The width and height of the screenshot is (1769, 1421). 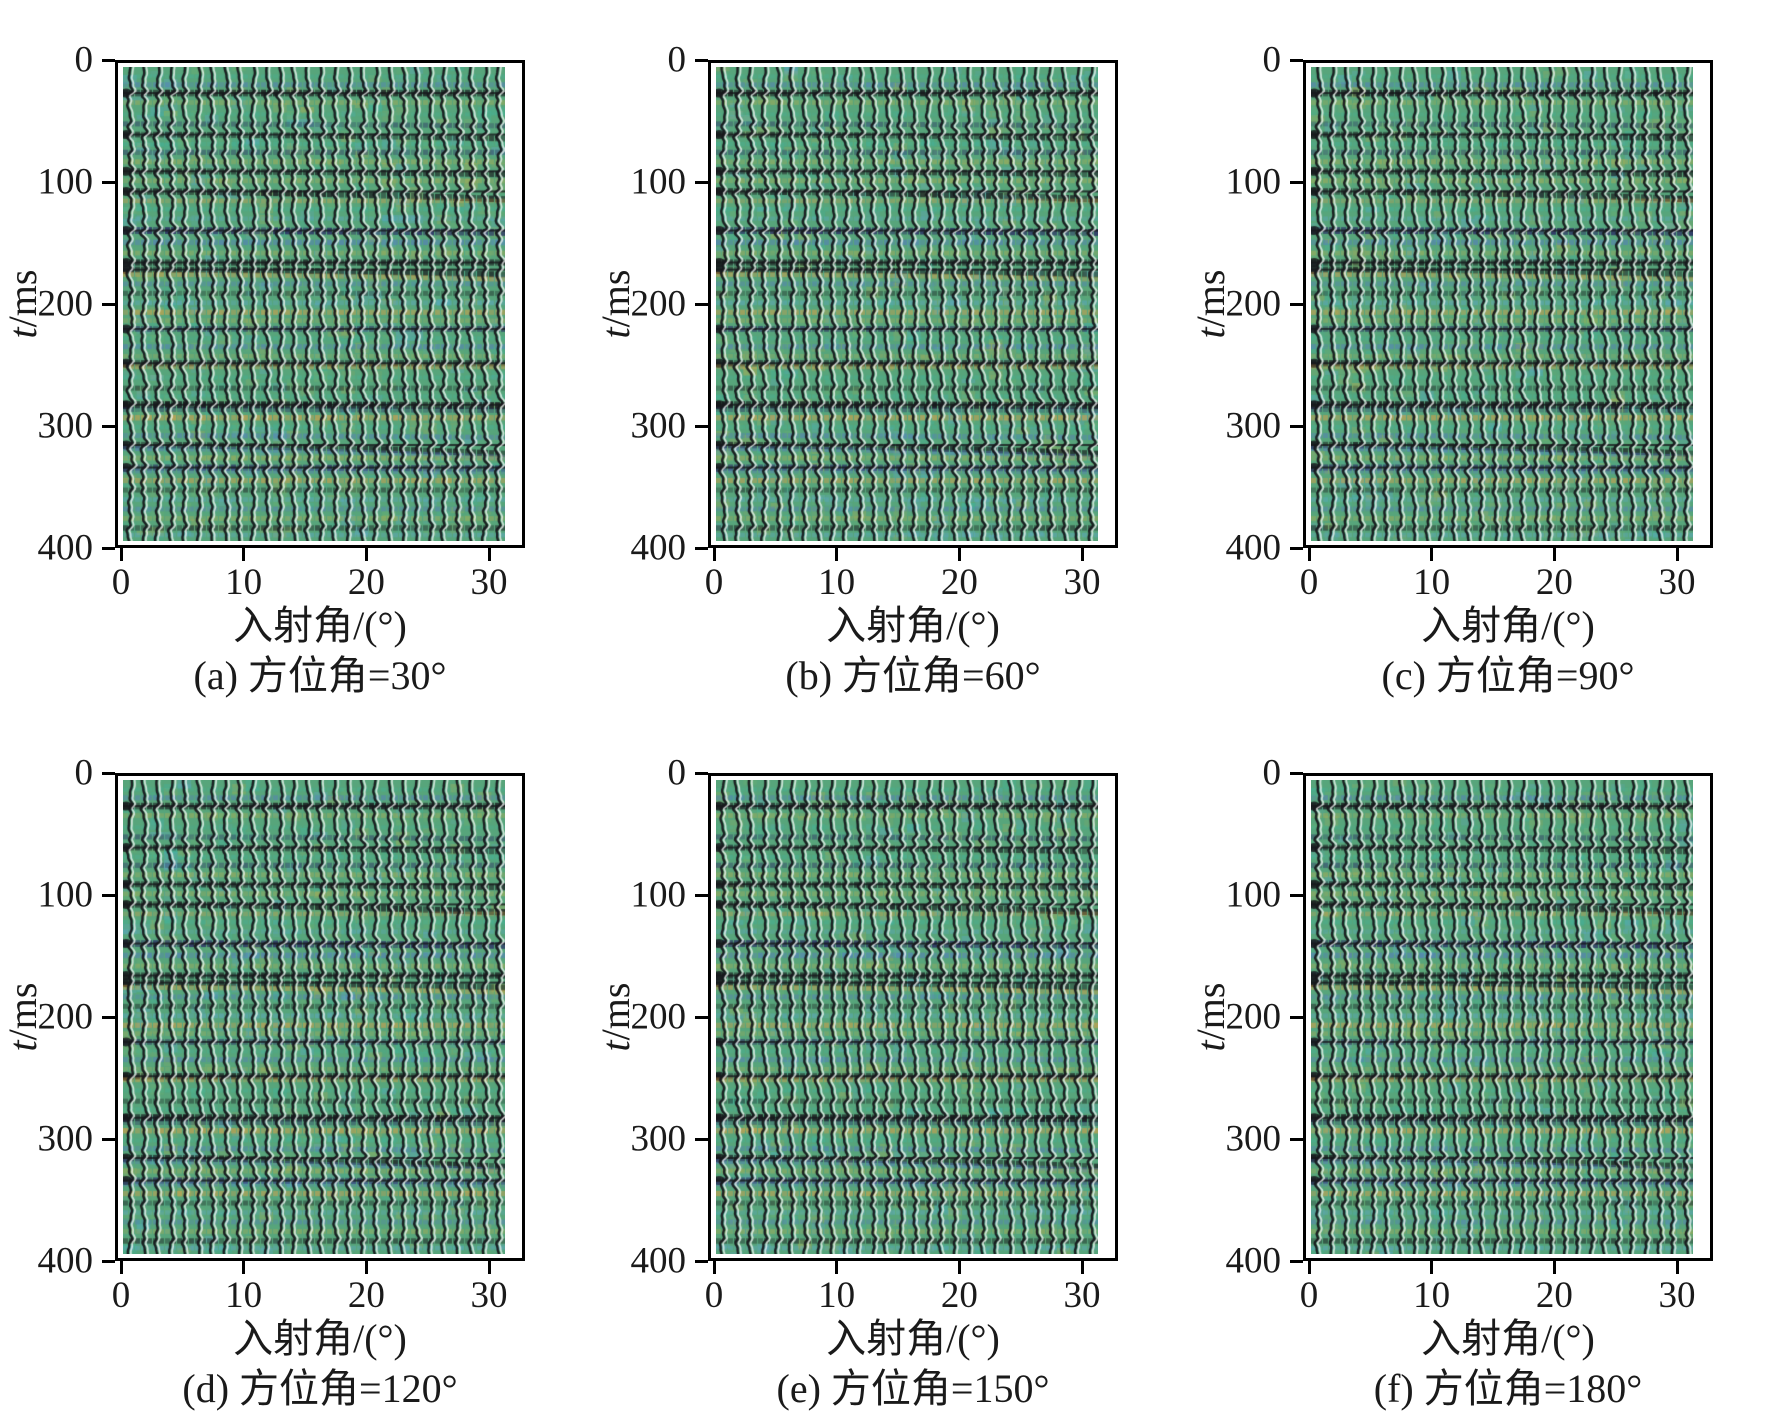 I want to click on subplot-caption: (e) 方位角=150°, so click(x=913, y=1388).